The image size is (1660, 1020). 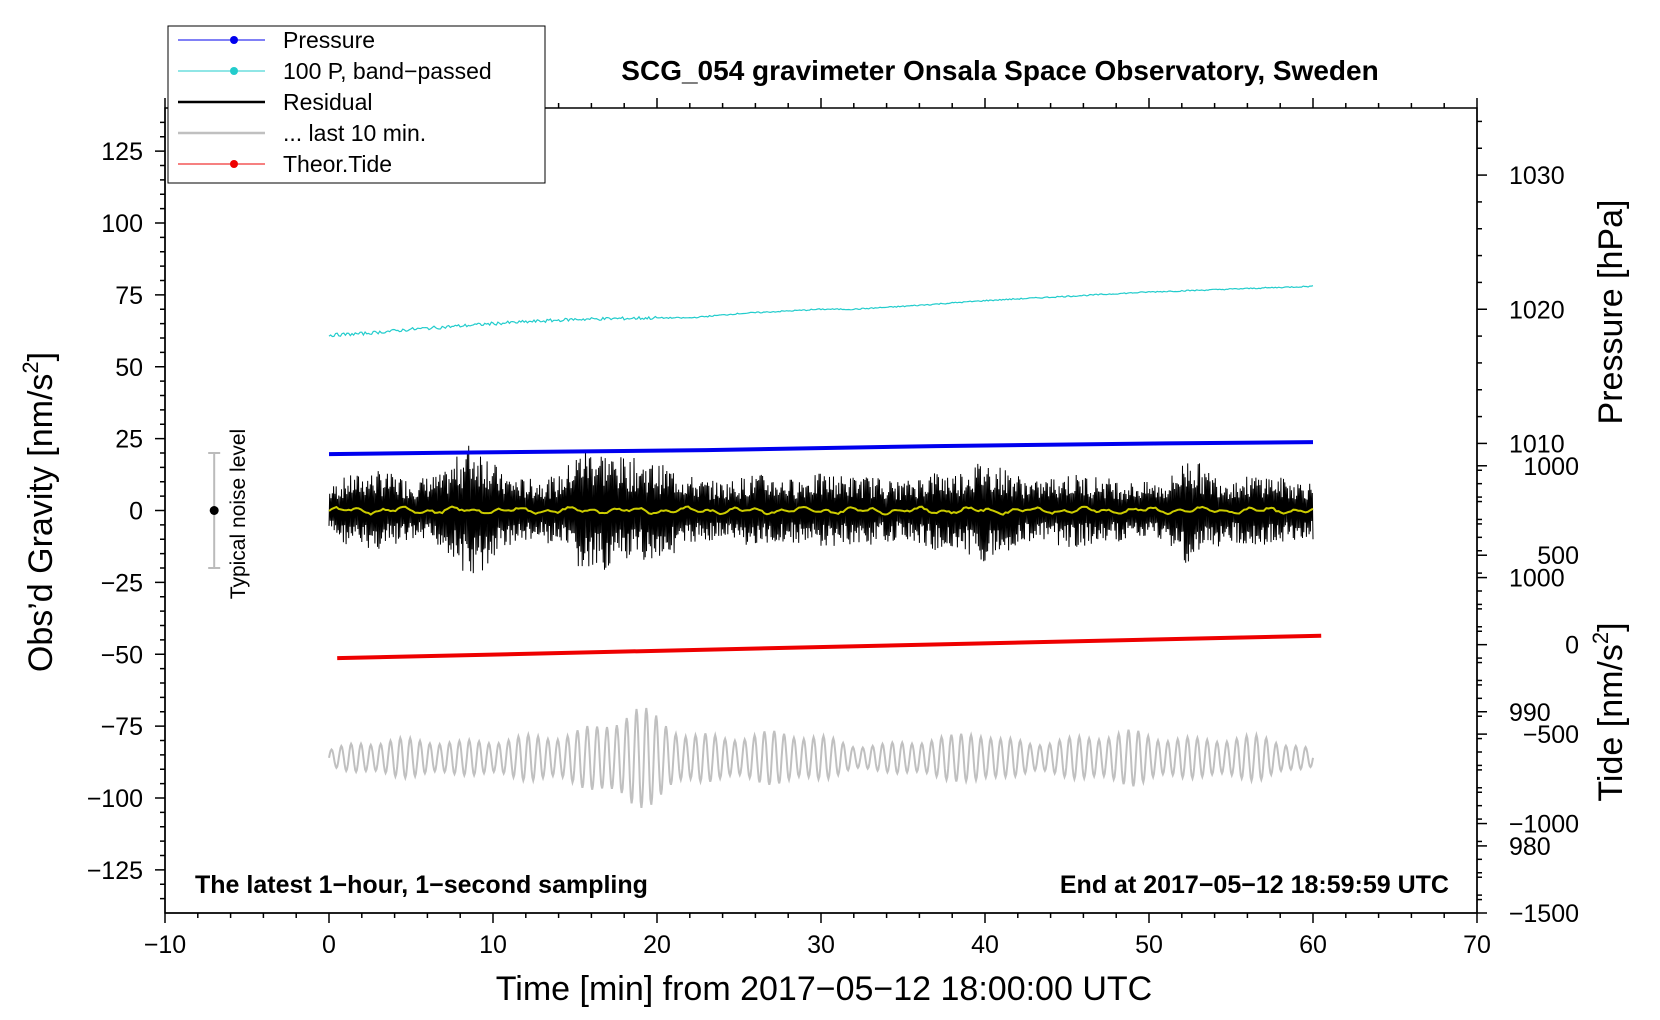 I want to click on tide-tick-label: −1000, so click(x=1544, y=825).